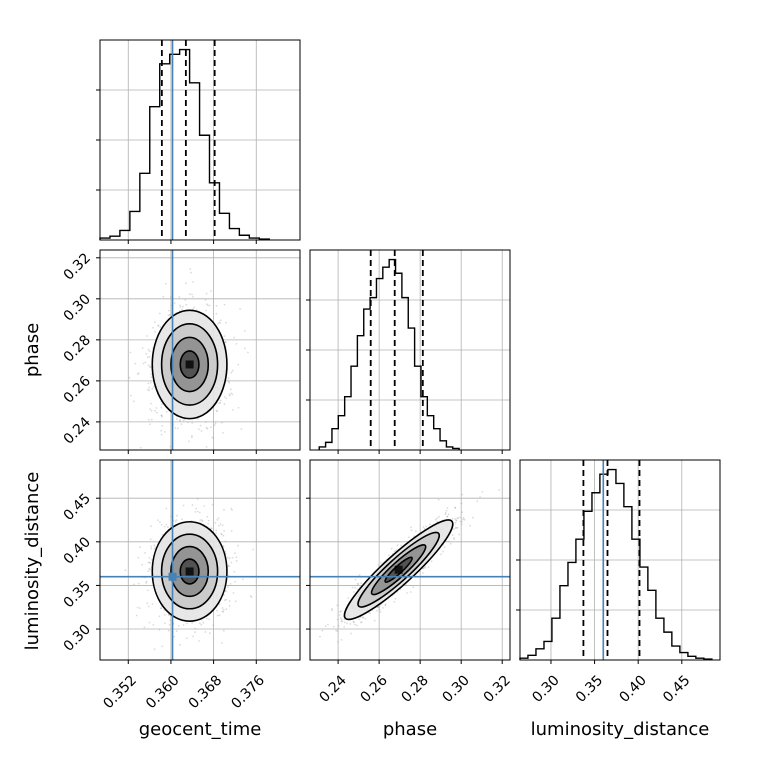 This screenshot has width=760, height=760. What do you see at coordinates (77, 594) in the screenshot?
I see `y-tick-label-luminosity_distance-1: 0.35` at bounding box center [77, 594].